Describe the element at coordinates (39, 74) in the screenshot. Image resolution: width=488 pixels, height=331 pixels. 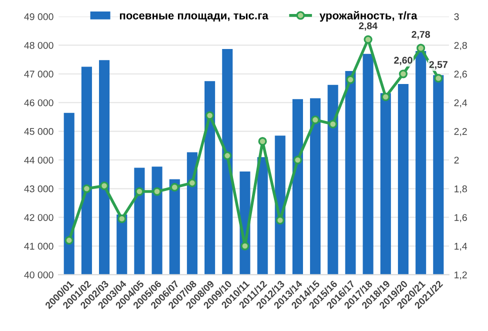
I see `y-tick-label: 47 000` at that location.